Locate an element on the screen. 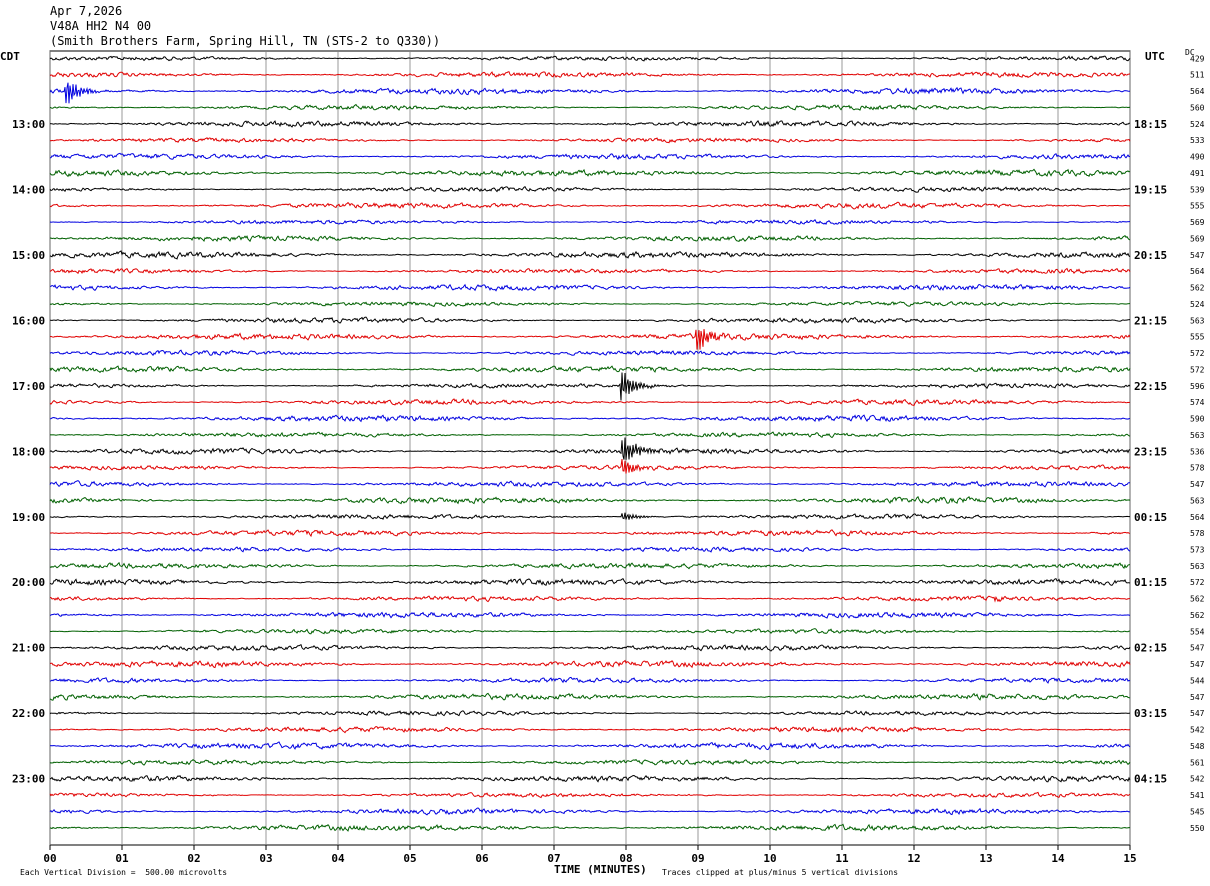 Image resolution: width=1210 pixels, height=886 pixels. dc-offset-value: 541 is located at coordinates (1197, 795).